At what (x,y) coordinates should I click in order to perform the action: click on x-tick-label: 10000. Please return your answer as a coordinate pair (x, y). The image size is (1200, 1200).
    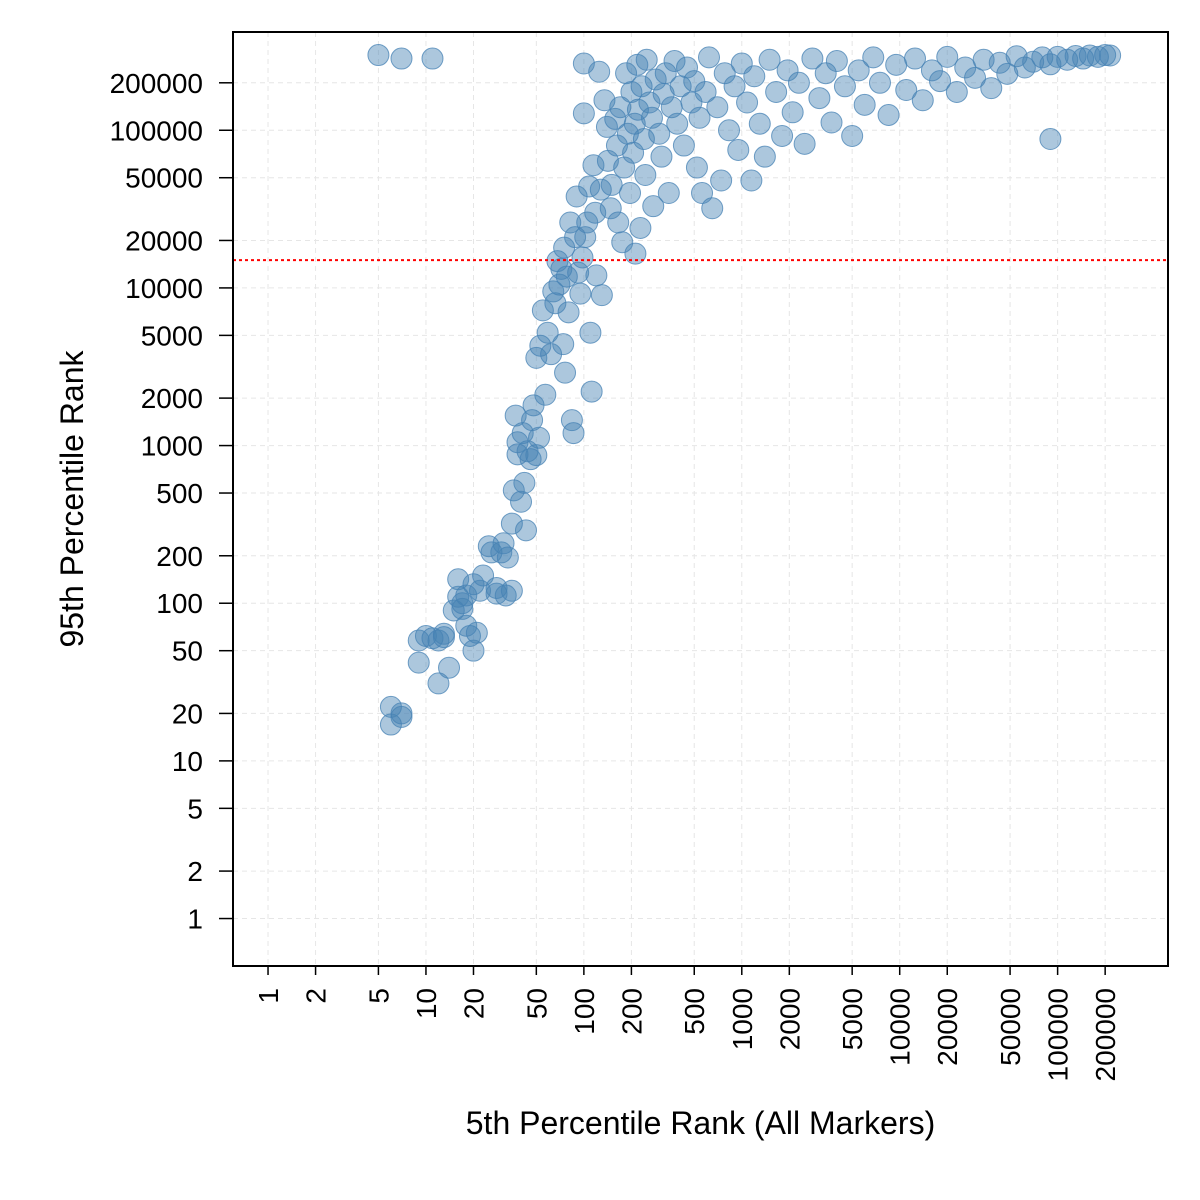
    Looking at the image, I should click on (900, 1027).